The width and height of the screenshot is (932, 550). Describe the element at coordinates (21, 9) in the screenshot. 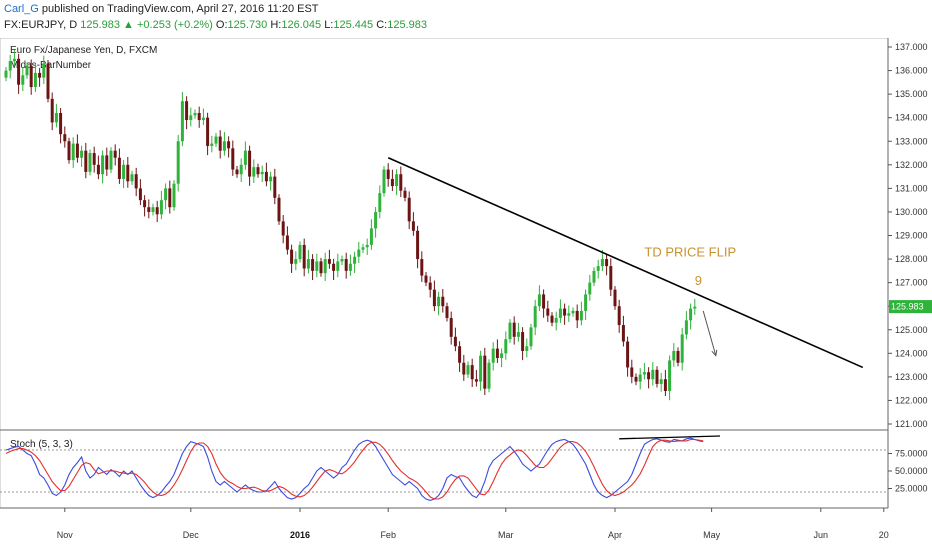

I see `author-link: Carl_G` at that location.